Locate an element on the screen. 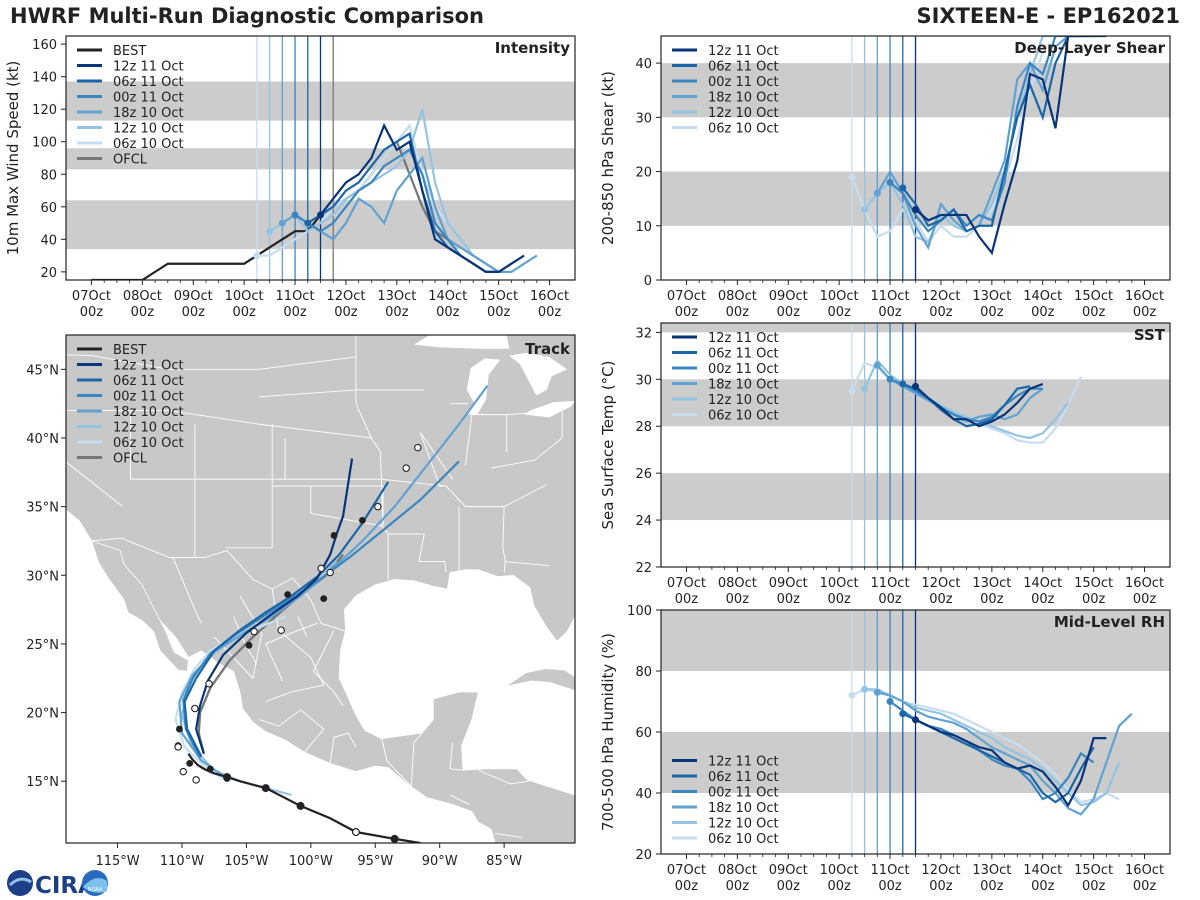 The width and height of the screenshot is (1200, 900). sst-xtick-label-hour-0: 00z is located at coordinates (687, 599).